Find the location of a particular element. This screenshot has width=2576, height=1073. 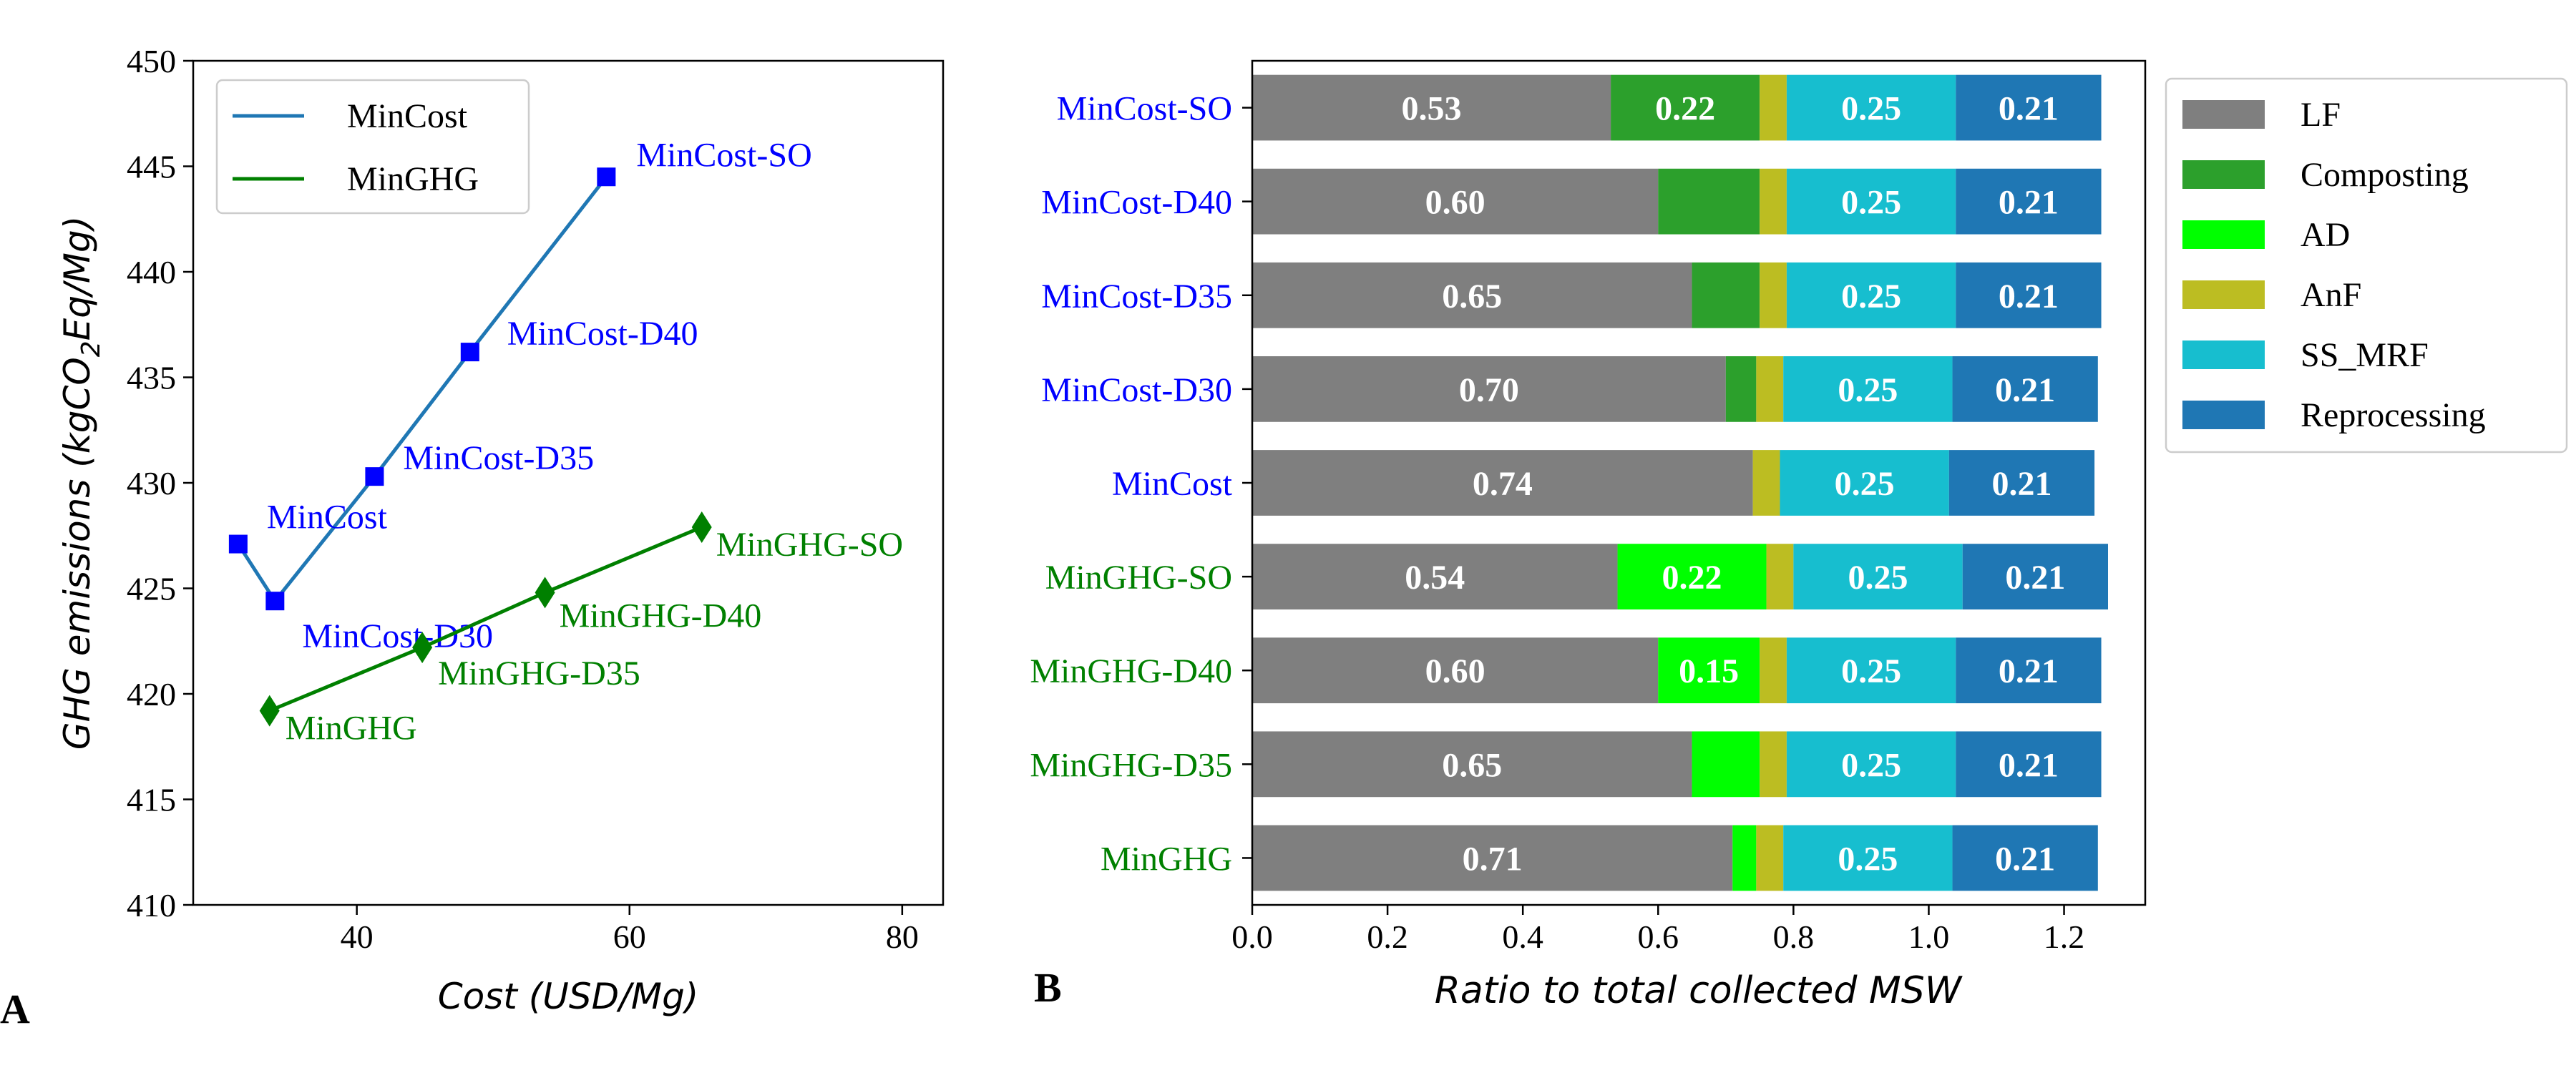

data-label-mincost-reprocessing: 0.21 is located at coordinates (2021, 484).